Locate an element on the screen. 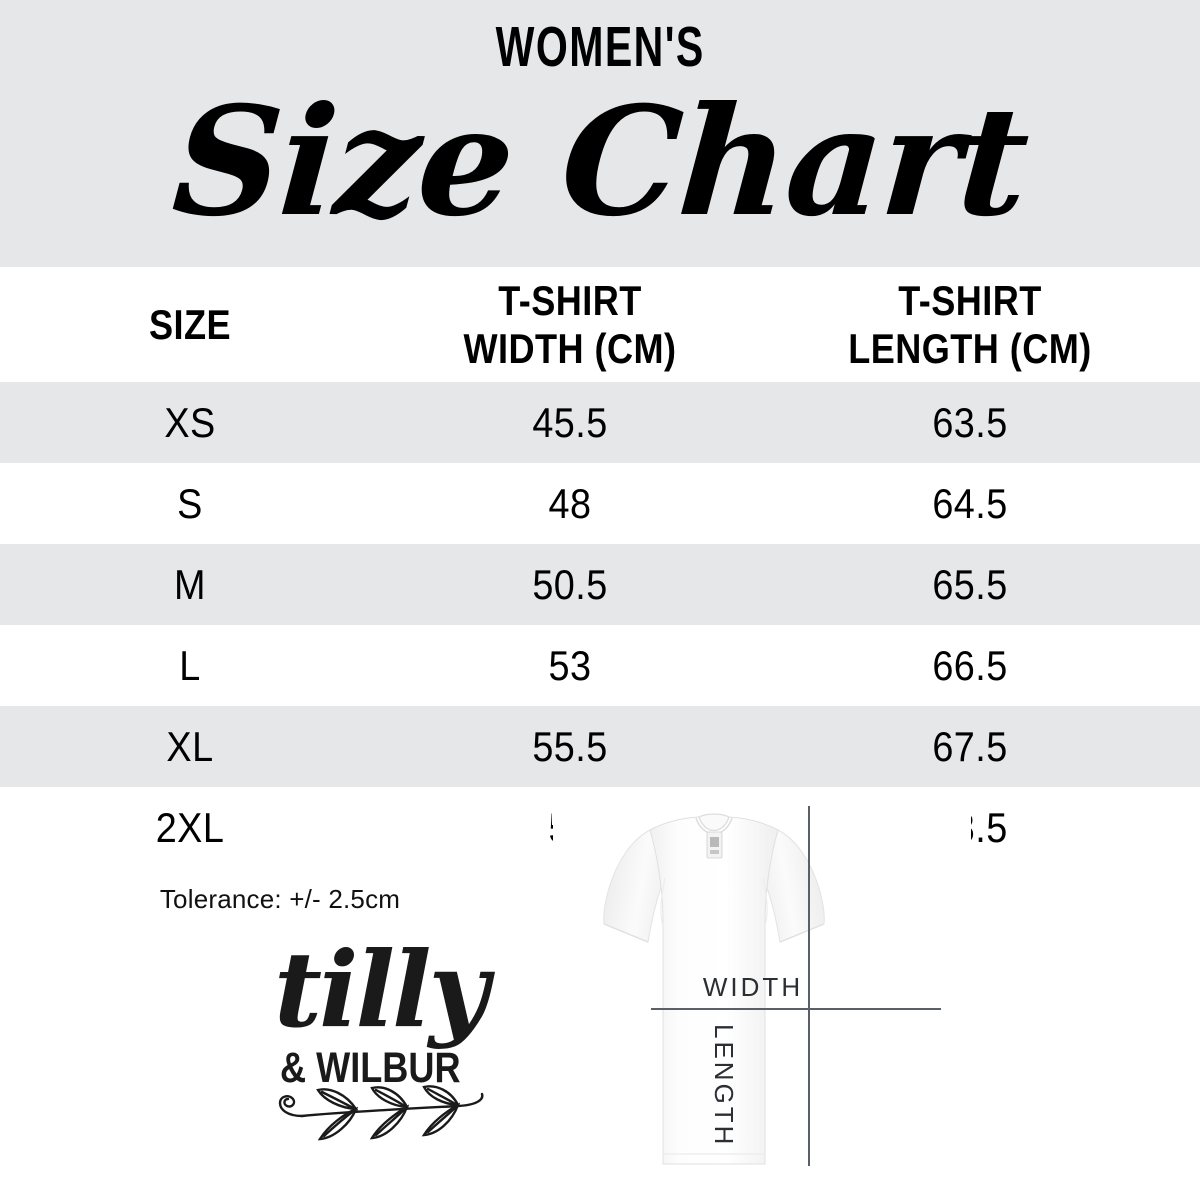 The height and width of the screenshot is (1200, 1200). brand-secondary-name: & WILBUR is located at coordinates (370, 1068).